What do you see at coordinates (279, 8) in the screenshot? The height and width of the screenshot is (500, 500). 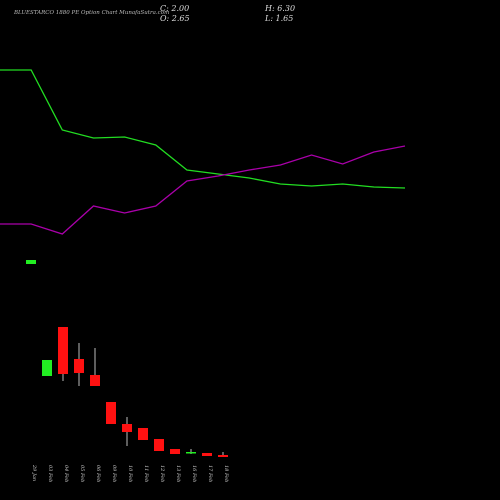 I see `high-stat: H: 6.30` at bounding box center [279, 8].